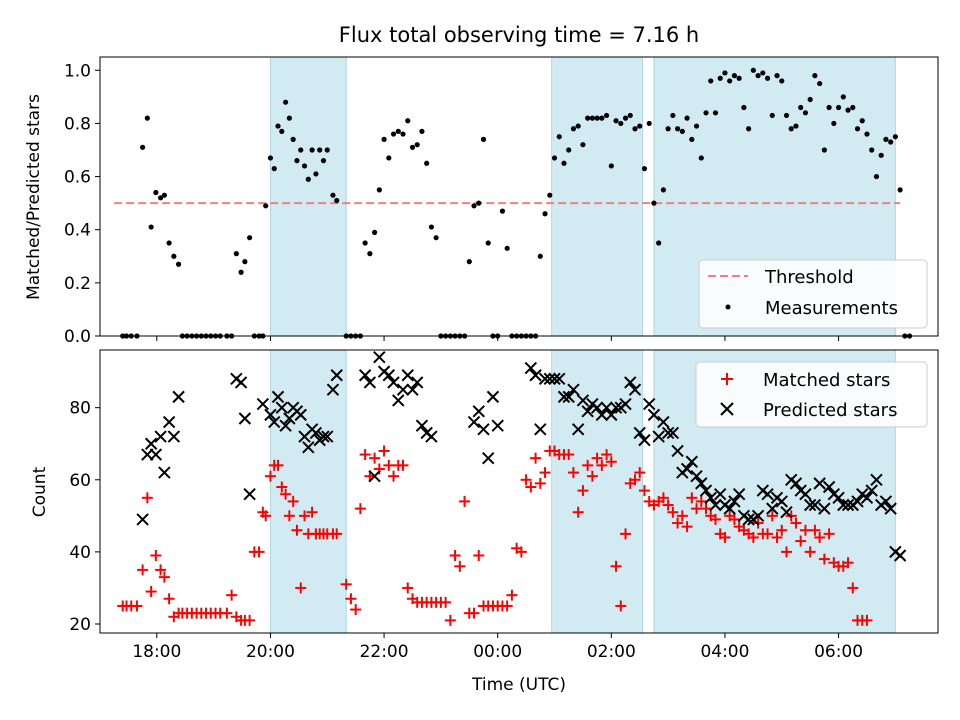  Describe the element at coordinates (518, 685) in the screenshot. I see `x-axis-label: Time (UTC)` at that location.